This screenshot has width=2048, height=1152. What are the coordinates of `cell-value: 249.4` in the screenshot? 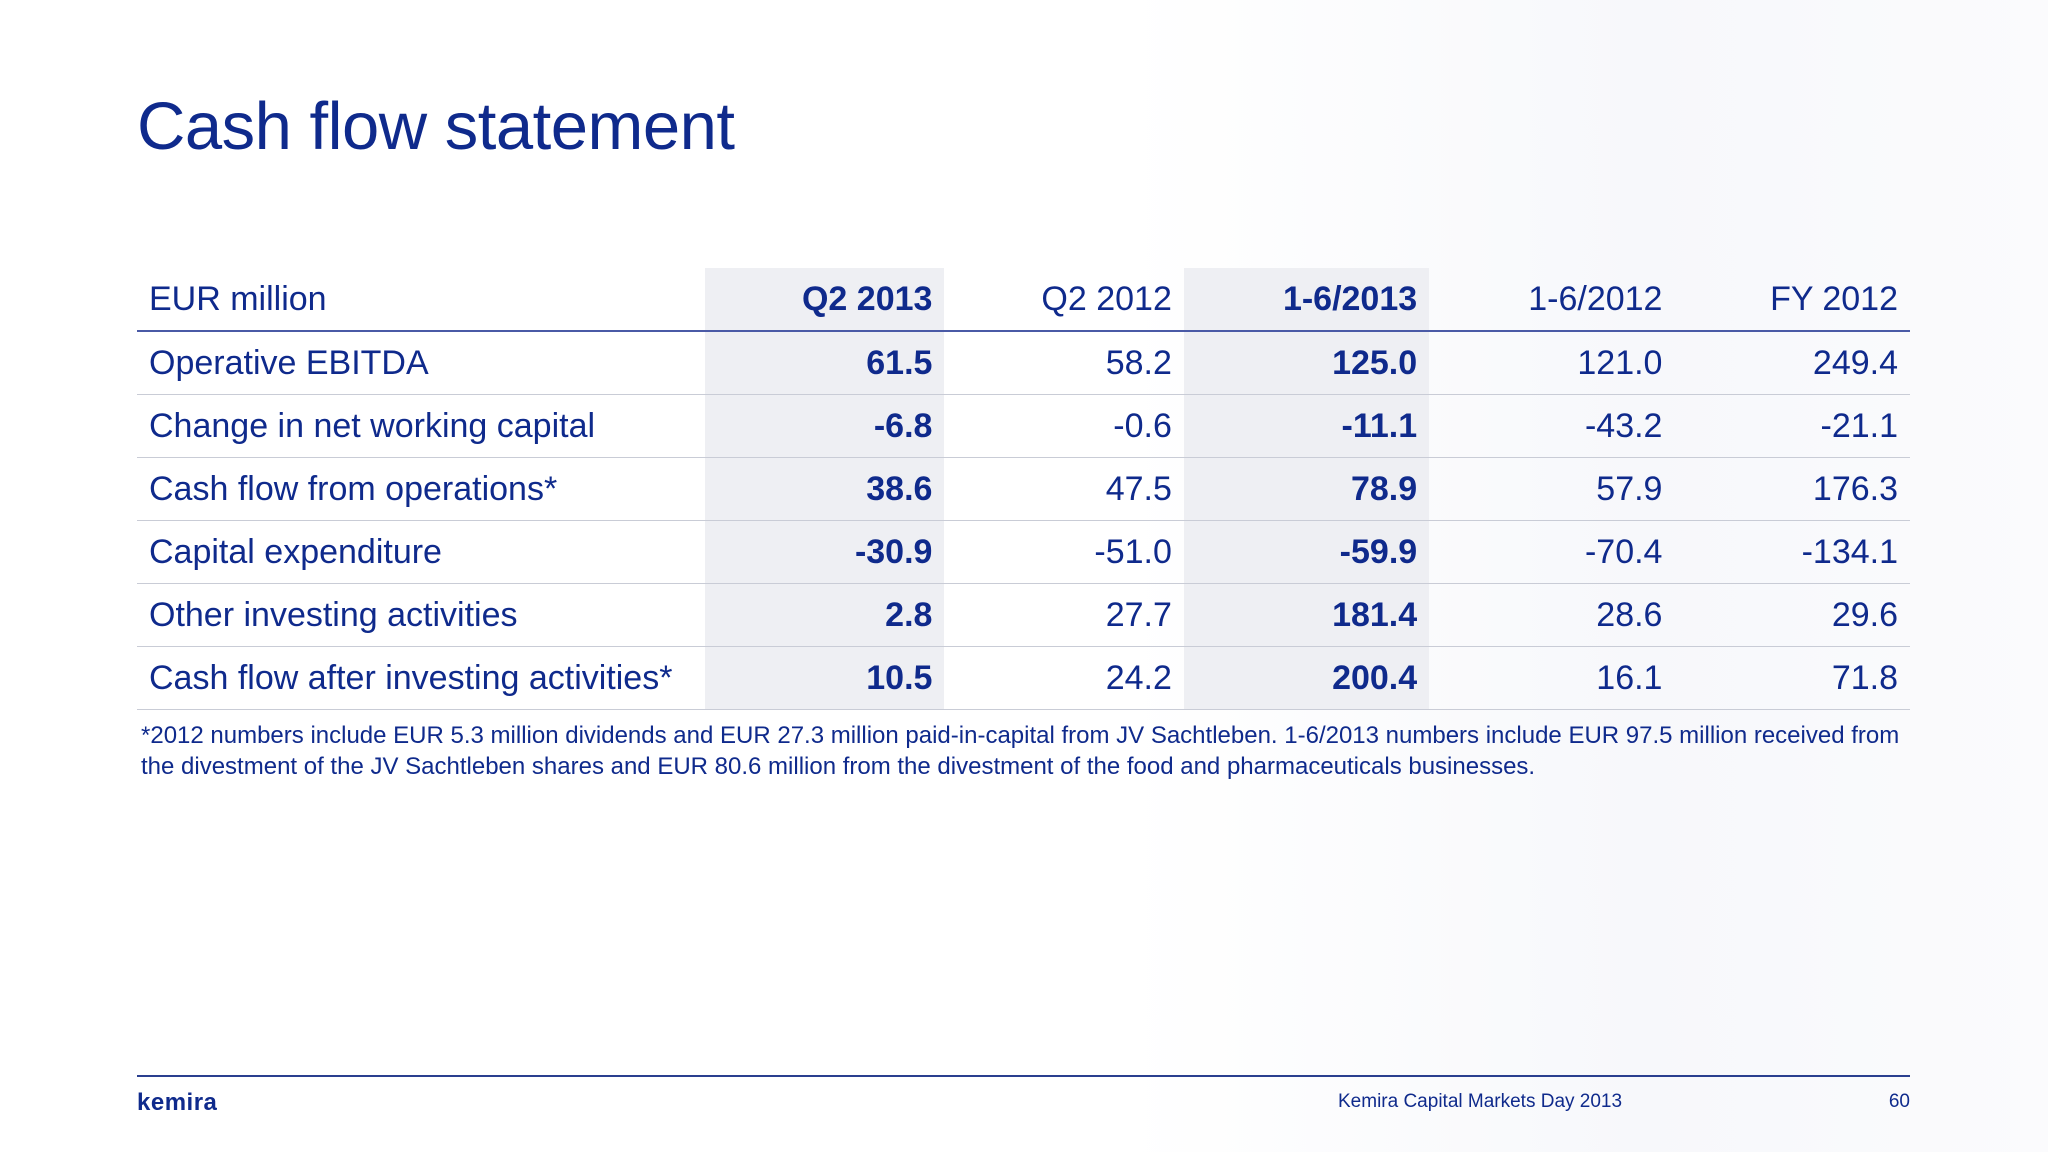 It's located at (1792, 363).